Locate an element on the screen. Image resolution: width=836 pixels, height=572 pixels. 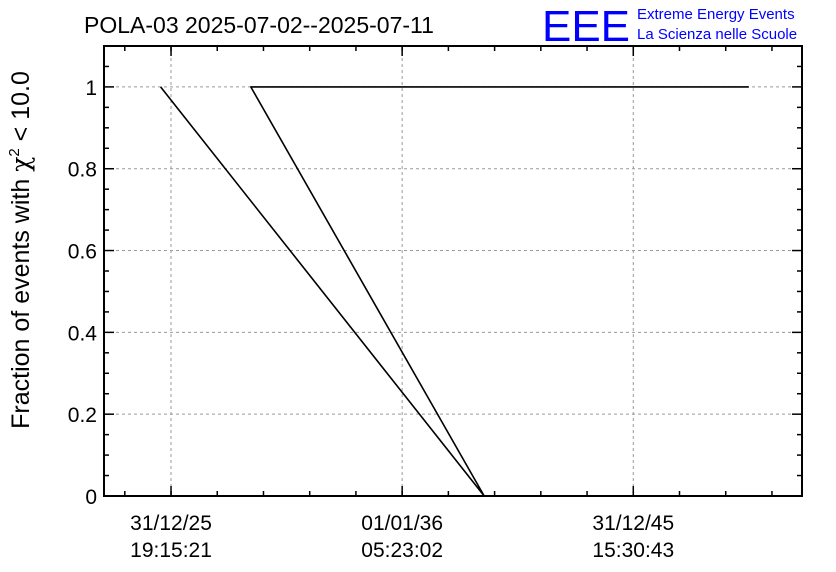
x-tick-label-date: 31/12/45 is located at coordinates (633, 523).